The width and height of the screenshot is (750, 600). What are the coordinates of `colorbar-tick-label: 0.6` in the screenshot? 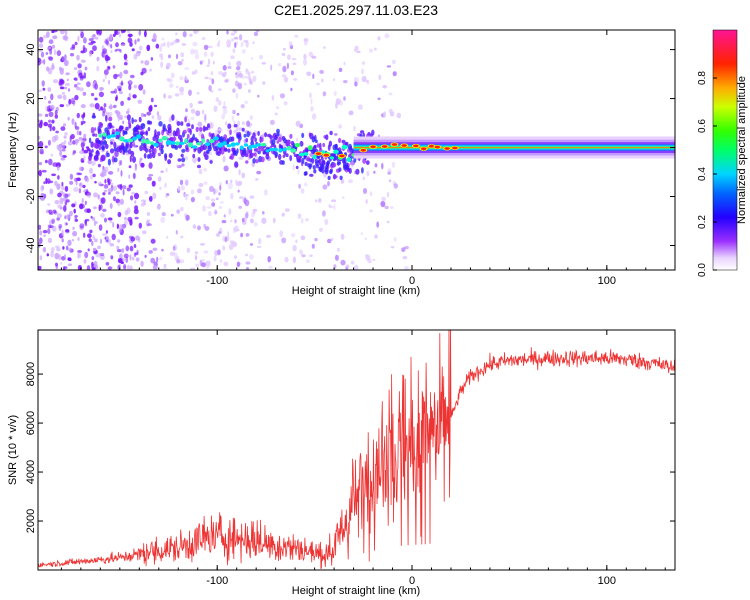 It's located at (702, 126).